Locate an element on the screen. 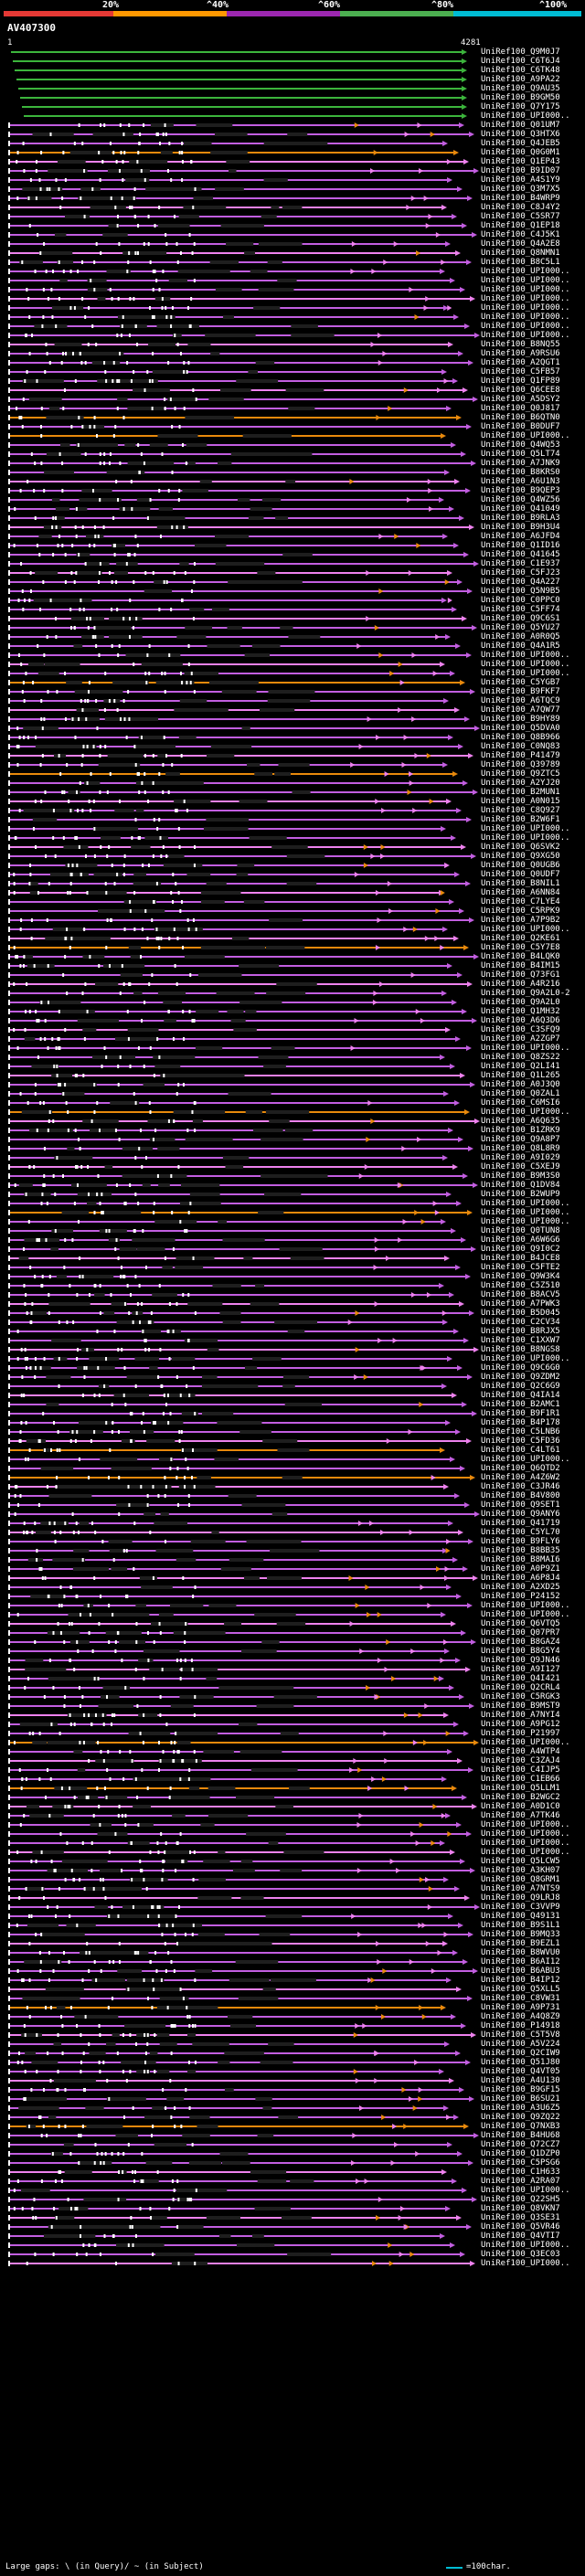  hit-label: UniRef100_Q5LCW5 is located at coordinates (520, 1861).